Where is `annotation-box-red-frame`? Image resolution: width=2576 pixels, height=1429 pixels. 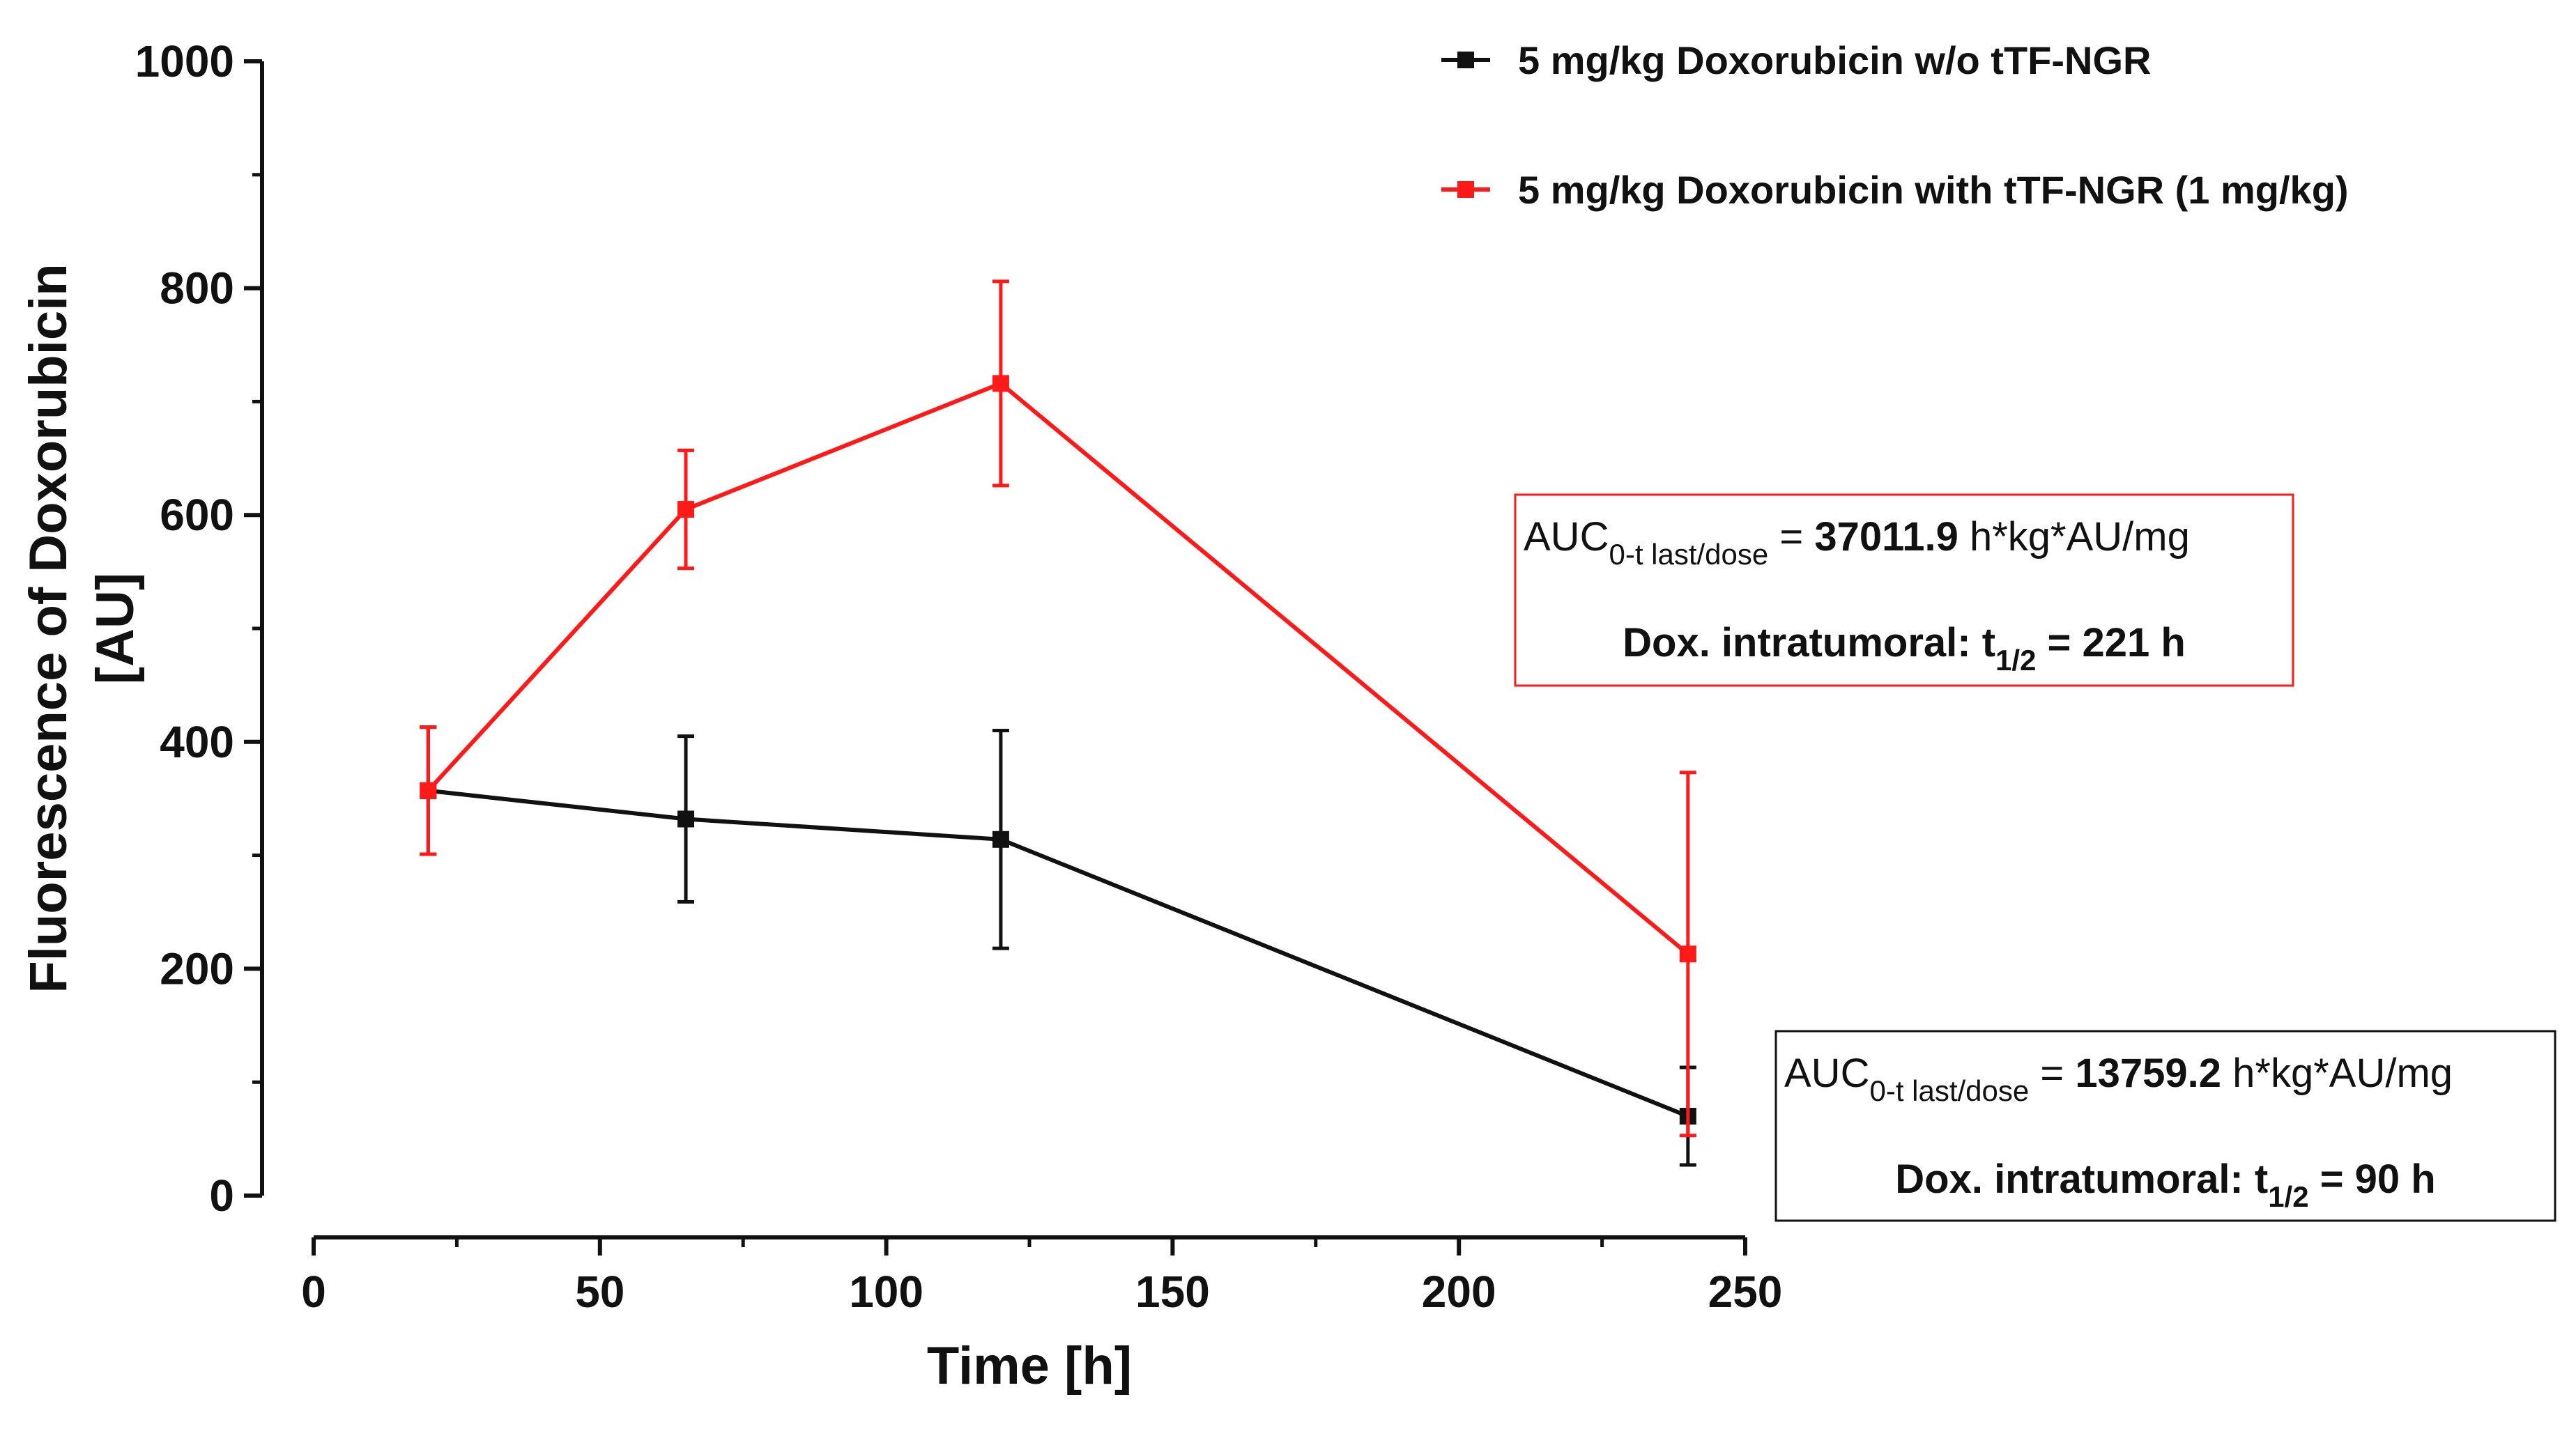 annotation-box-red-frame is located at coordinates (1904, 590).